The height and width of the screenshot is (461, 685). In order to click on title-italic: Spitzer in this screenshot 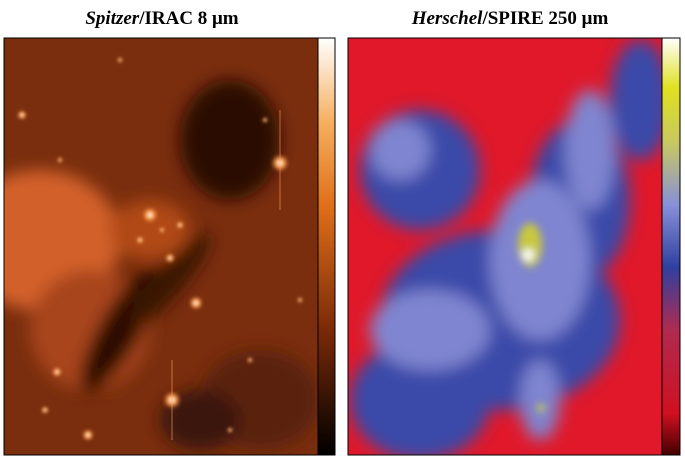, I will do `click(112, 18)`.